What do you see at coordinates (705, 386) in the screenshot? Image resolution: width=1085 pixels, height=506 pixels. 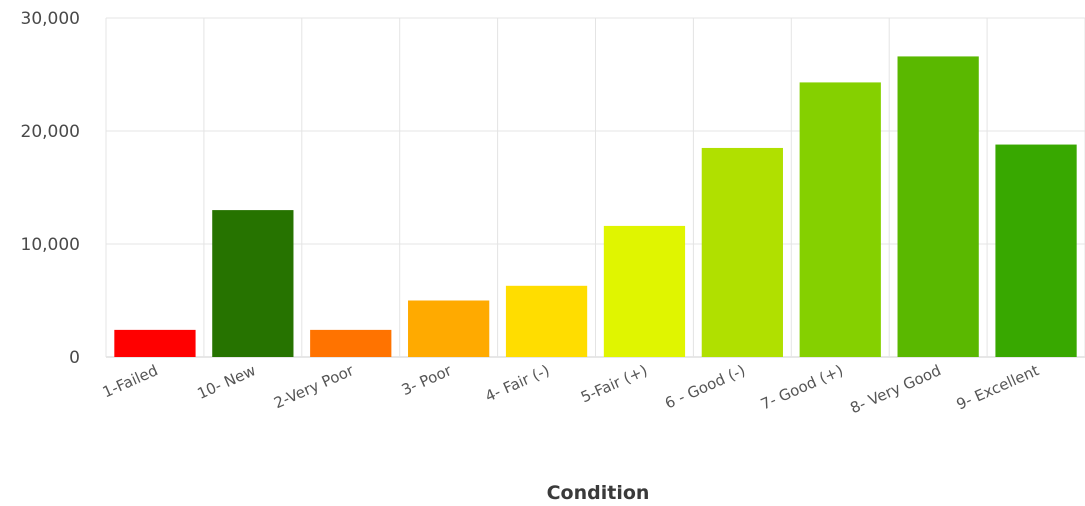 I see `x-tick-label: 6 - Good (-)` at bounding box center [705, 386].